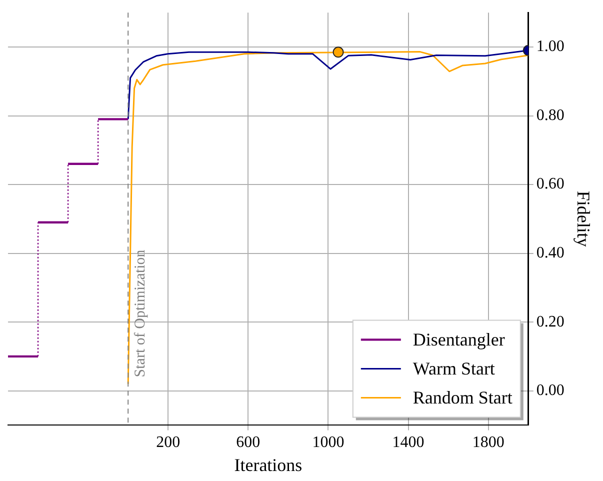 This screenshot has height=481, width=603. What do you see at coordinates (140, 313) in the screenshot?
I see `ref-line-label: Start of Optimization` at bounding box center [140, 313].